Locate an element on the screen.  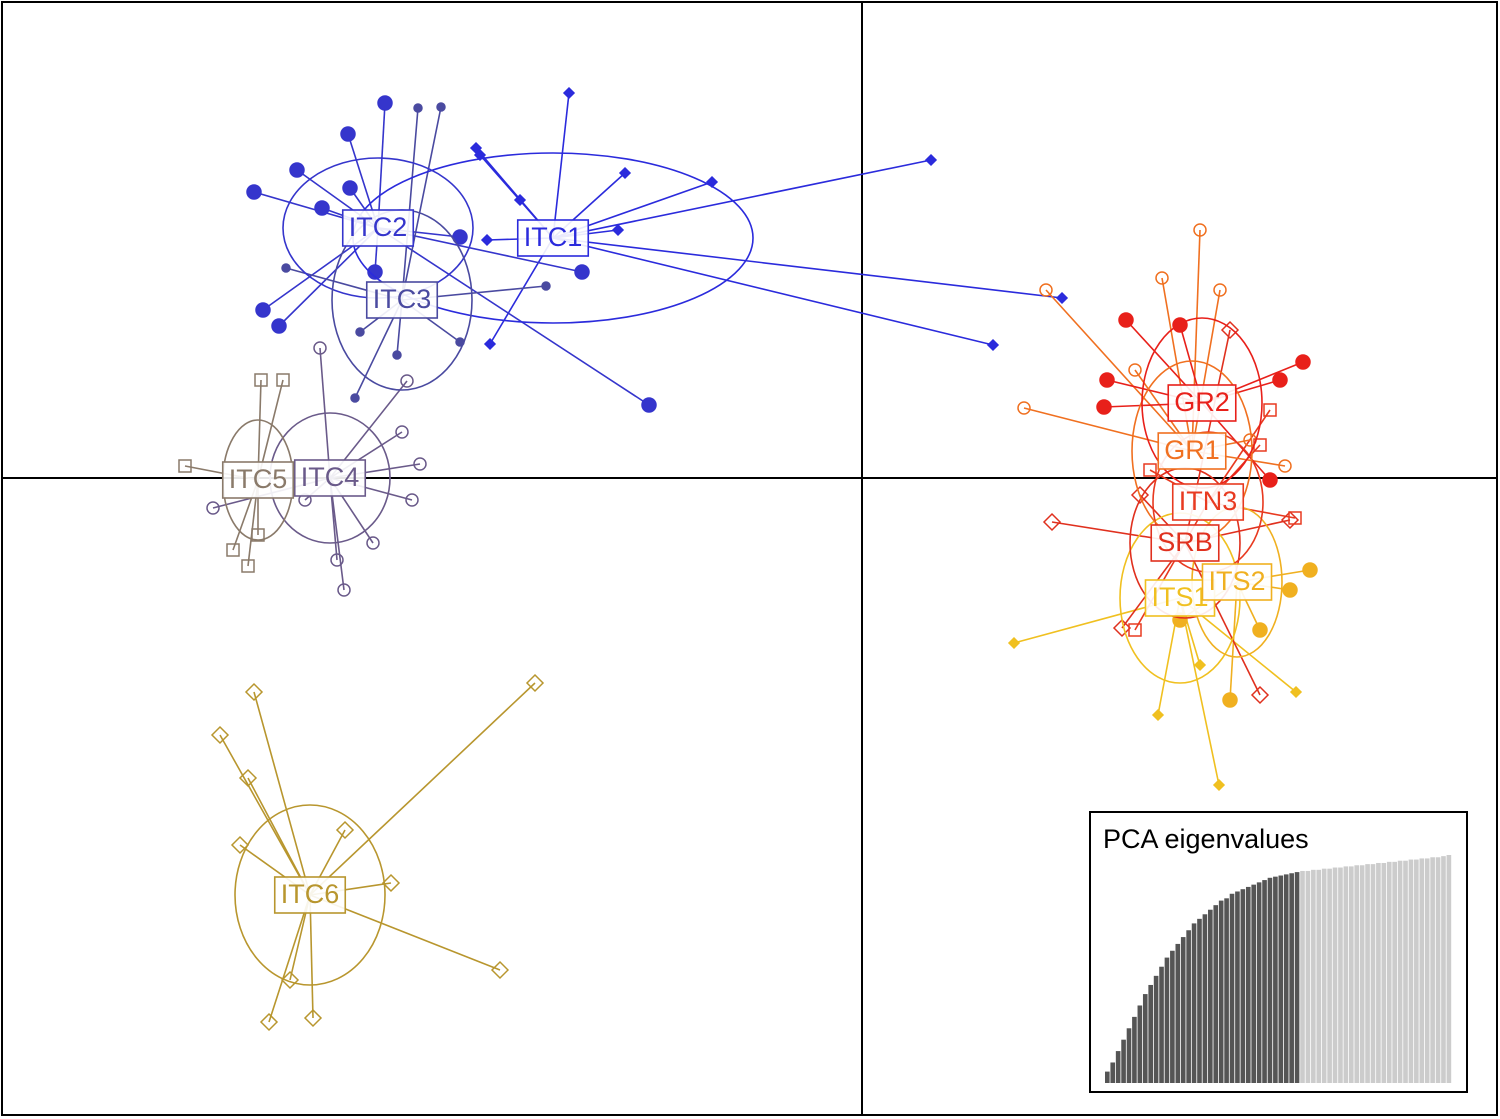
group-label: ITN3 is located at coordinates (1208, 501).